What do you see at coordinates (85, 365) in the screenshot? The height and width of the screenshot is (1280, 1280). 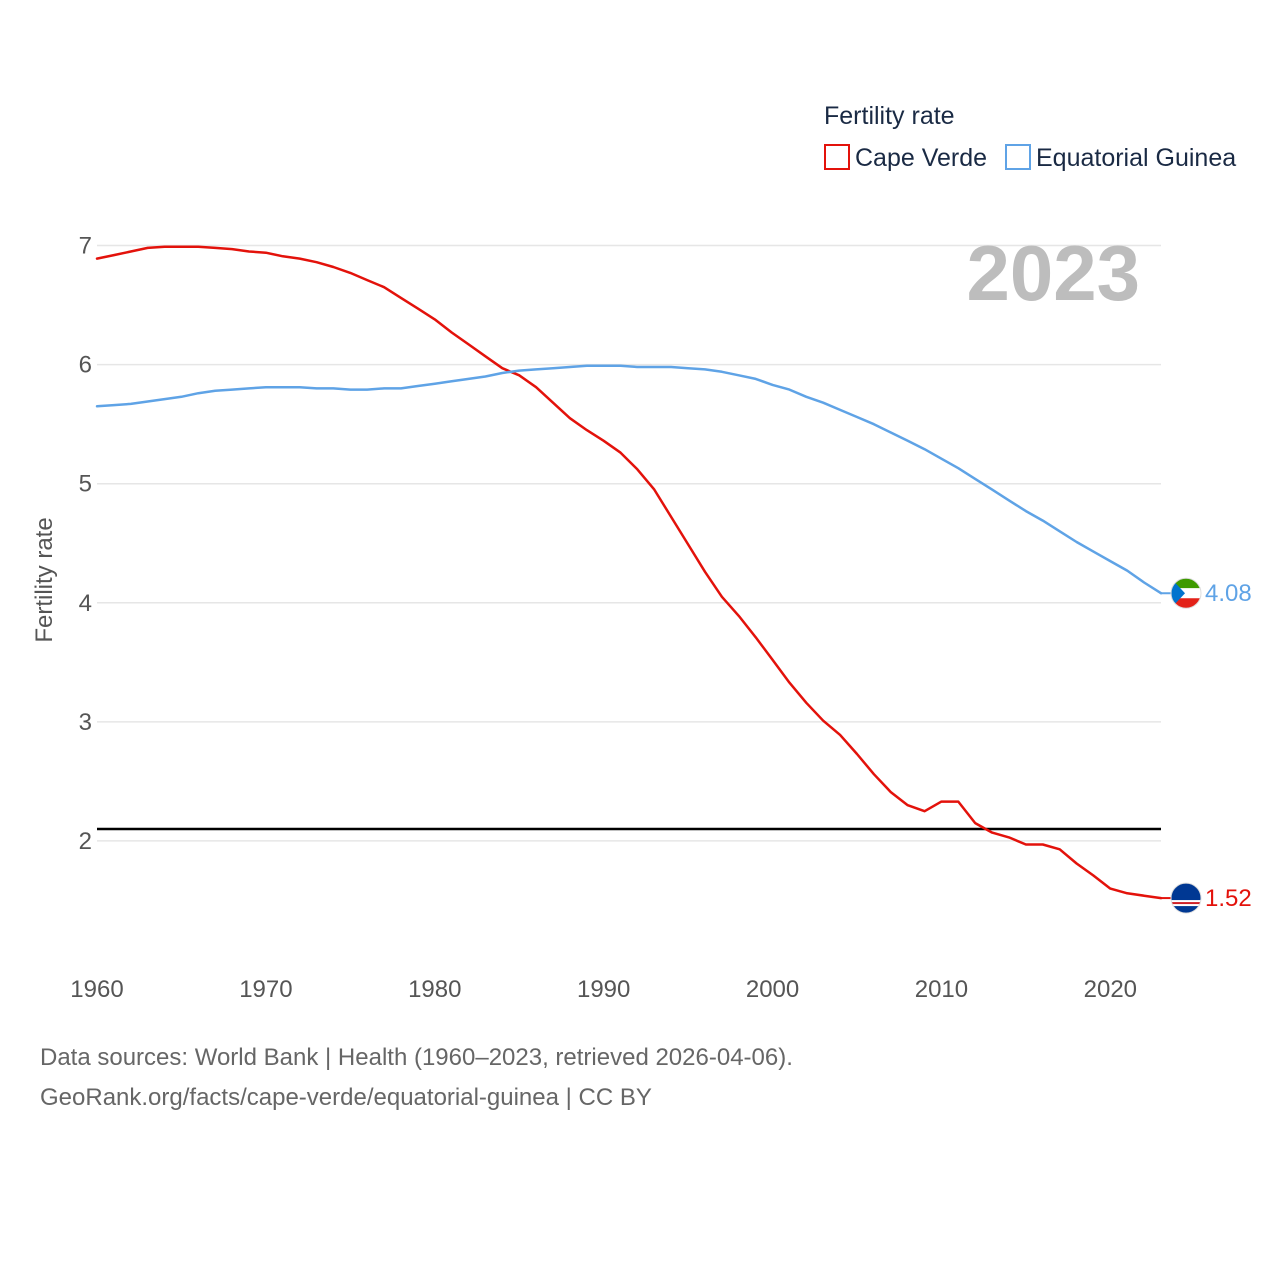 I see `y-tick-label: 6` at bounding box center [85, 365].